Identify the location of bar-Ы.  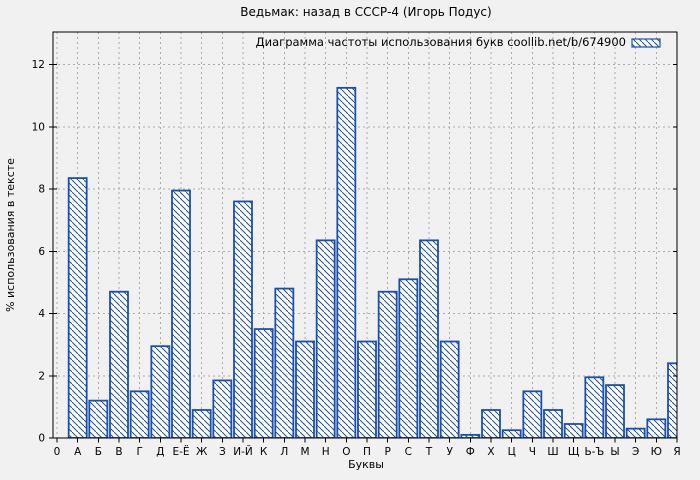
(615, 411).